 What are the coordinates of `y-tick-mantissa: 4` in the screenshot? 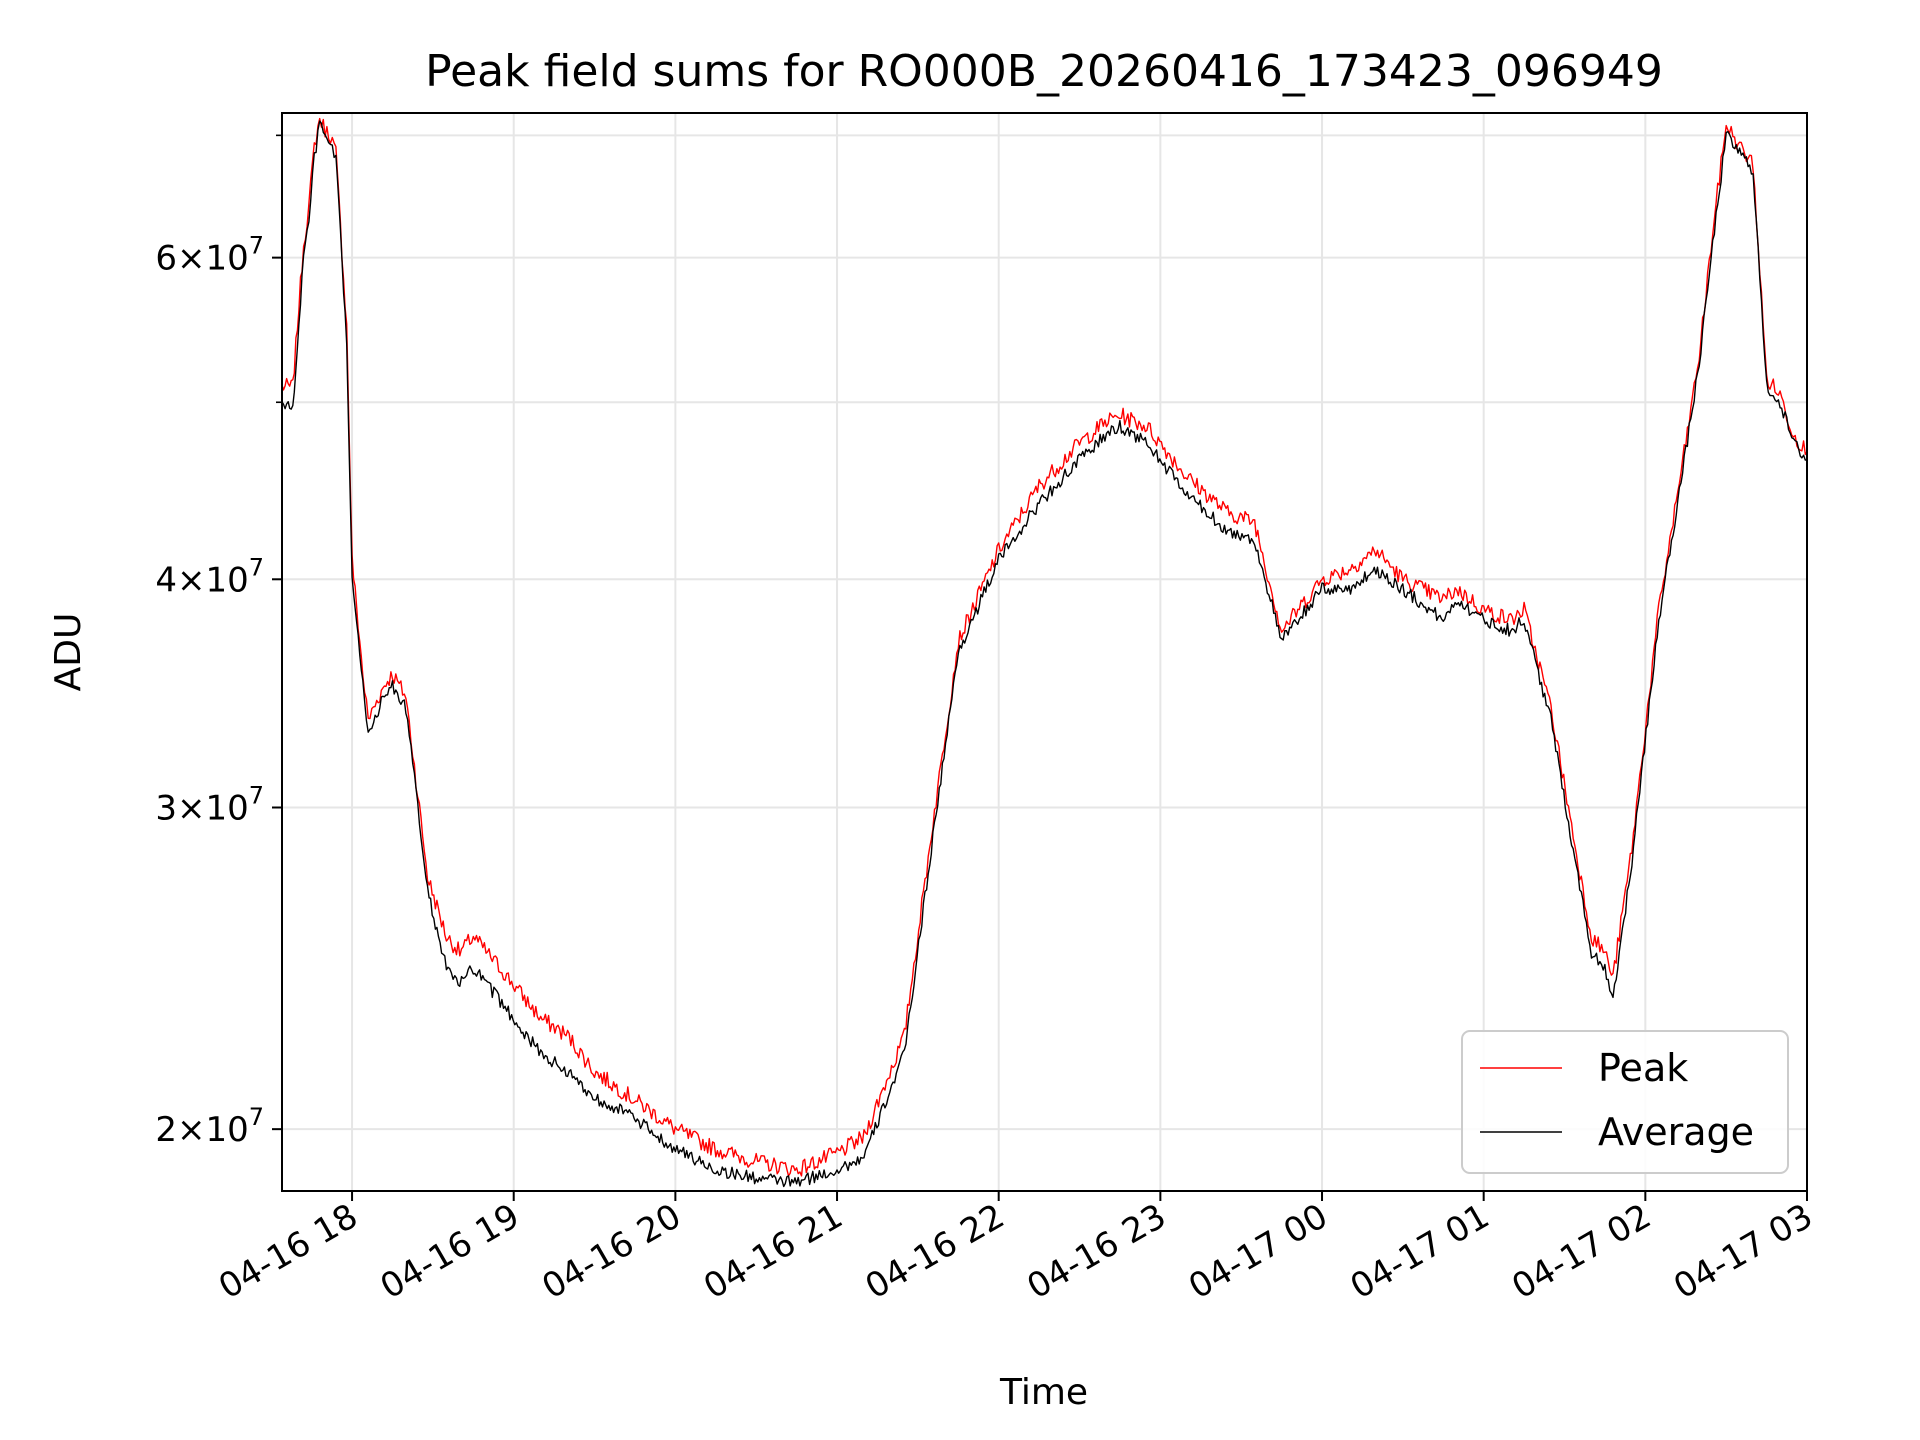 It's located at (166, 580).